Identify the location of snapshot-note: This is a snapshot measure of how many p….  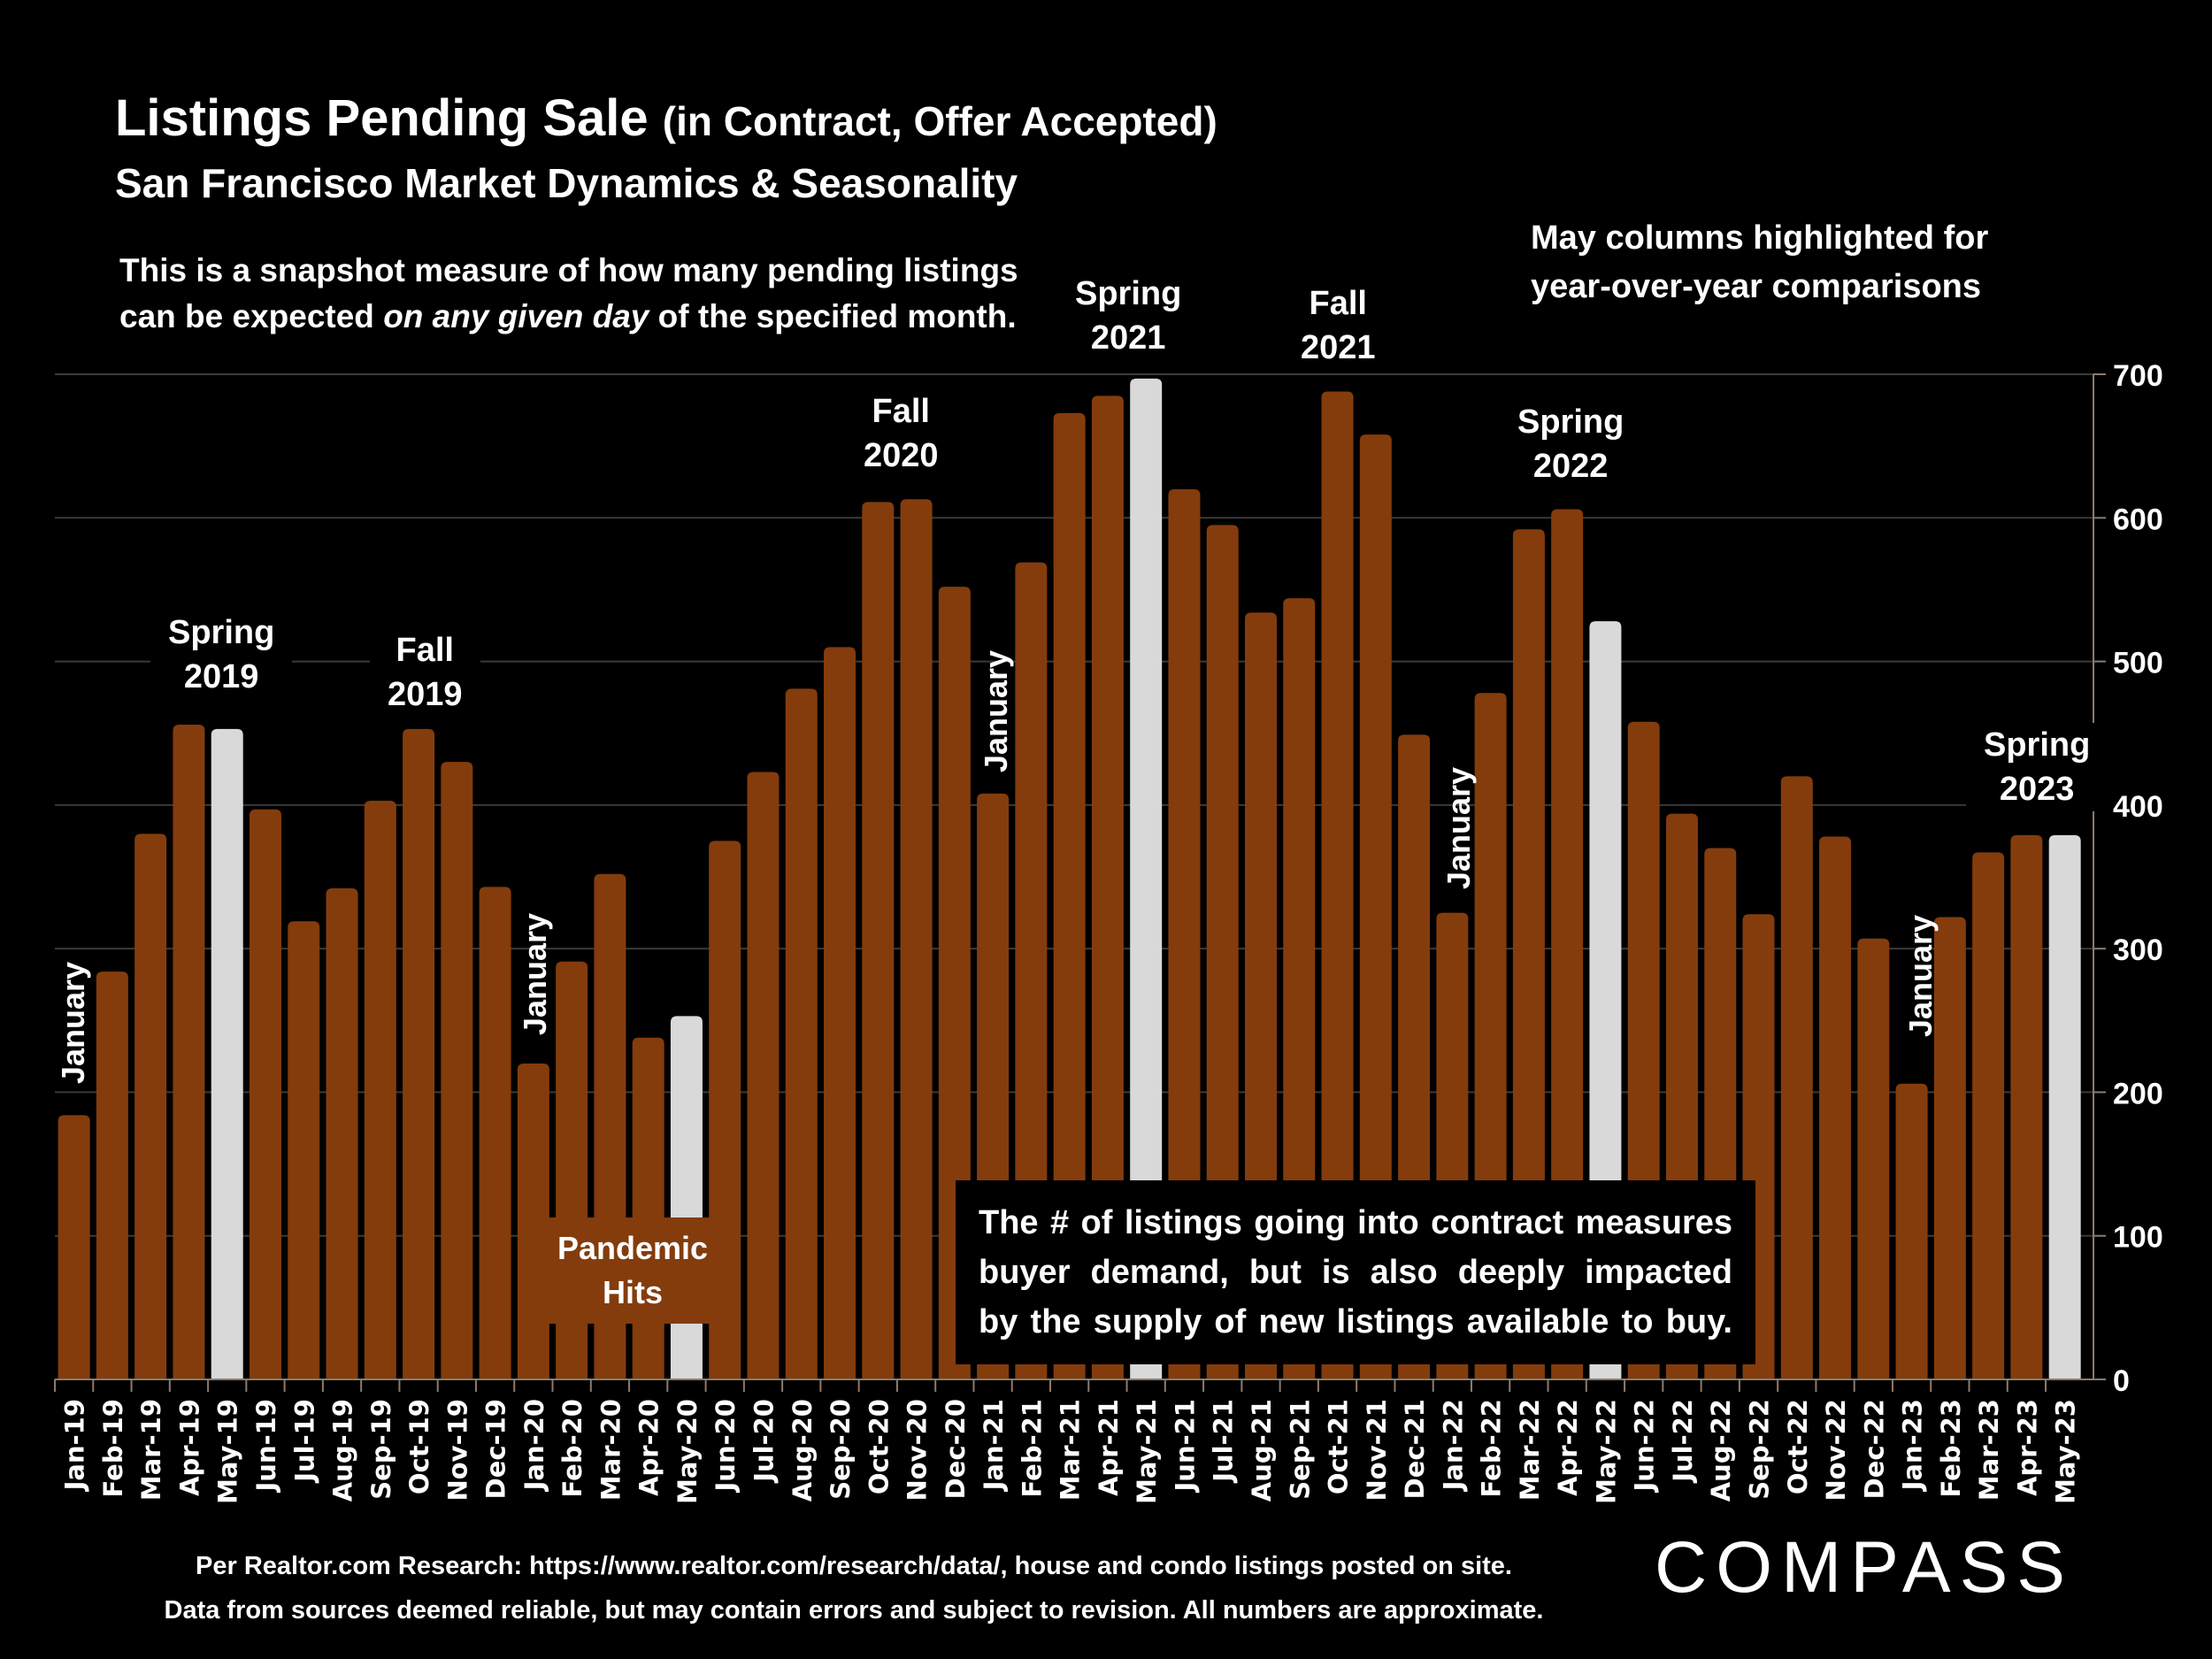
(569, 294).